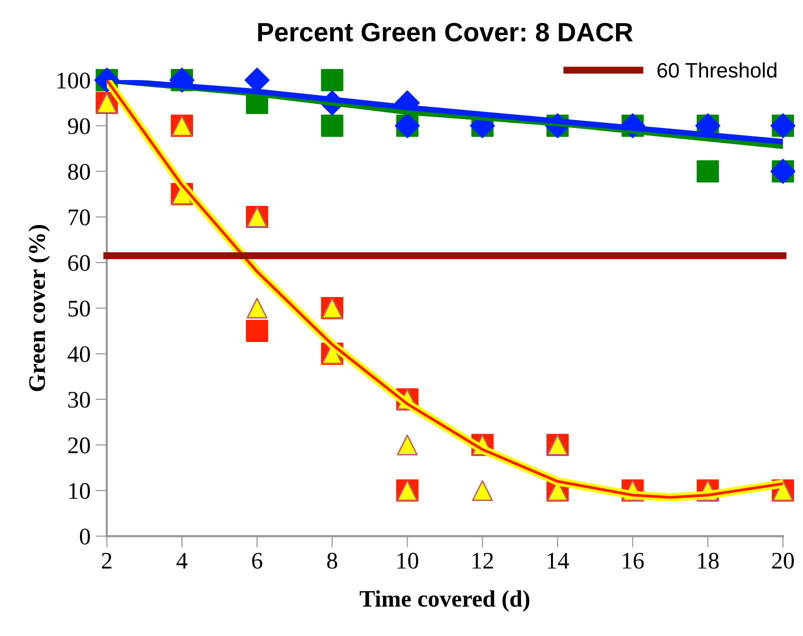 This screenshot has width=803, height=636. I want to click on y-tick-label: 30, so click(79, 400).